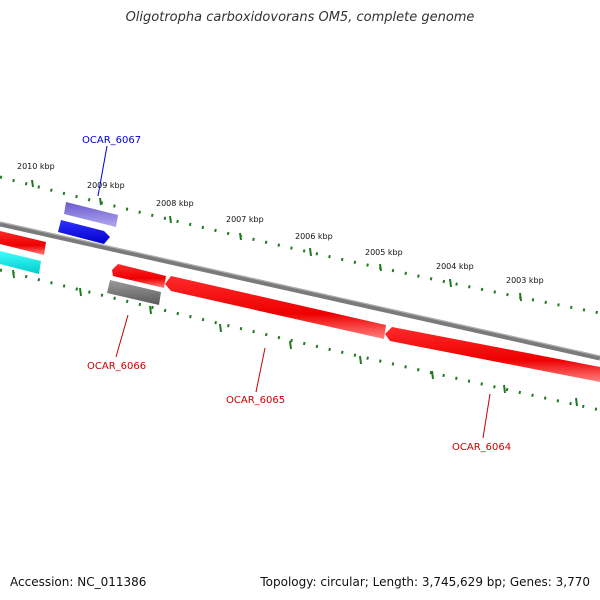  I want to click on tick-label: 2003 kbp, so click(525, 280).